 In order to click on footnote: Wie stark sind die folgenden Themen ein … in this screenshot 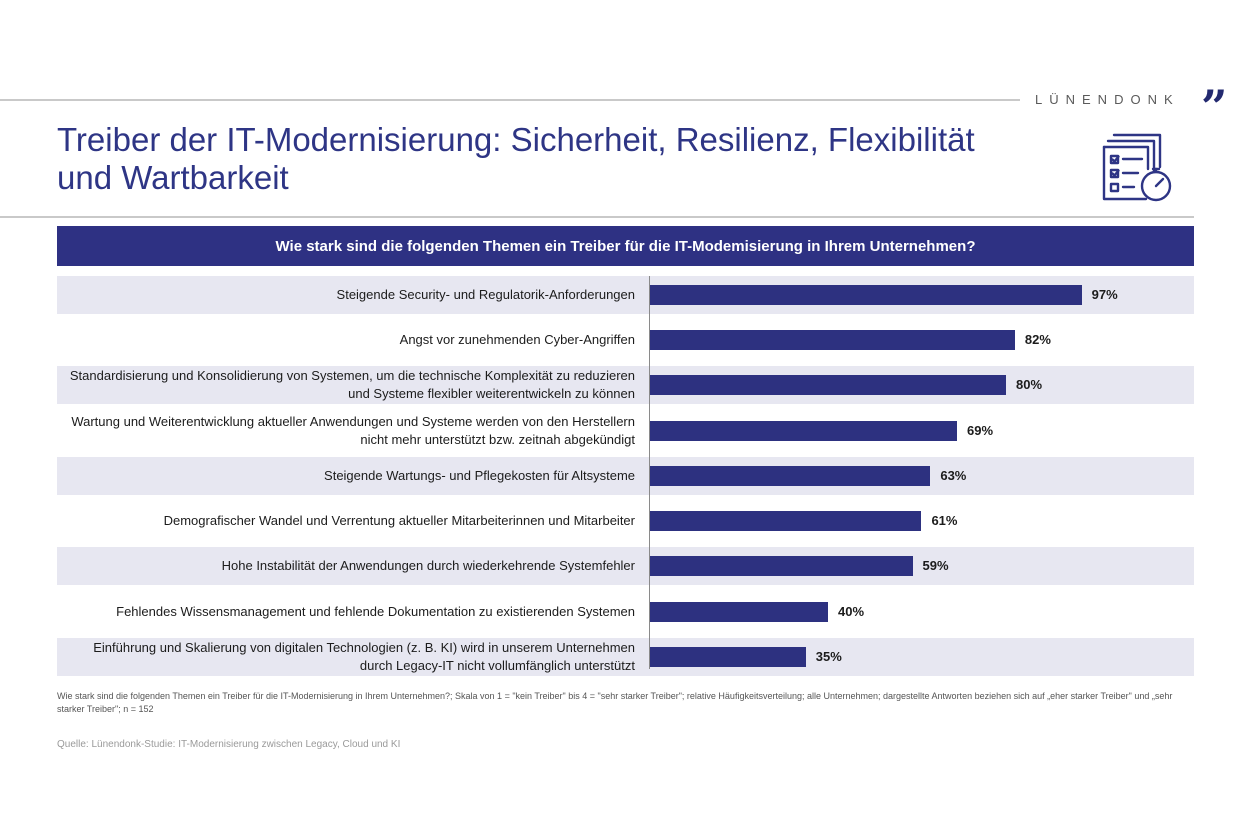, I will do `click(615, 702)`.